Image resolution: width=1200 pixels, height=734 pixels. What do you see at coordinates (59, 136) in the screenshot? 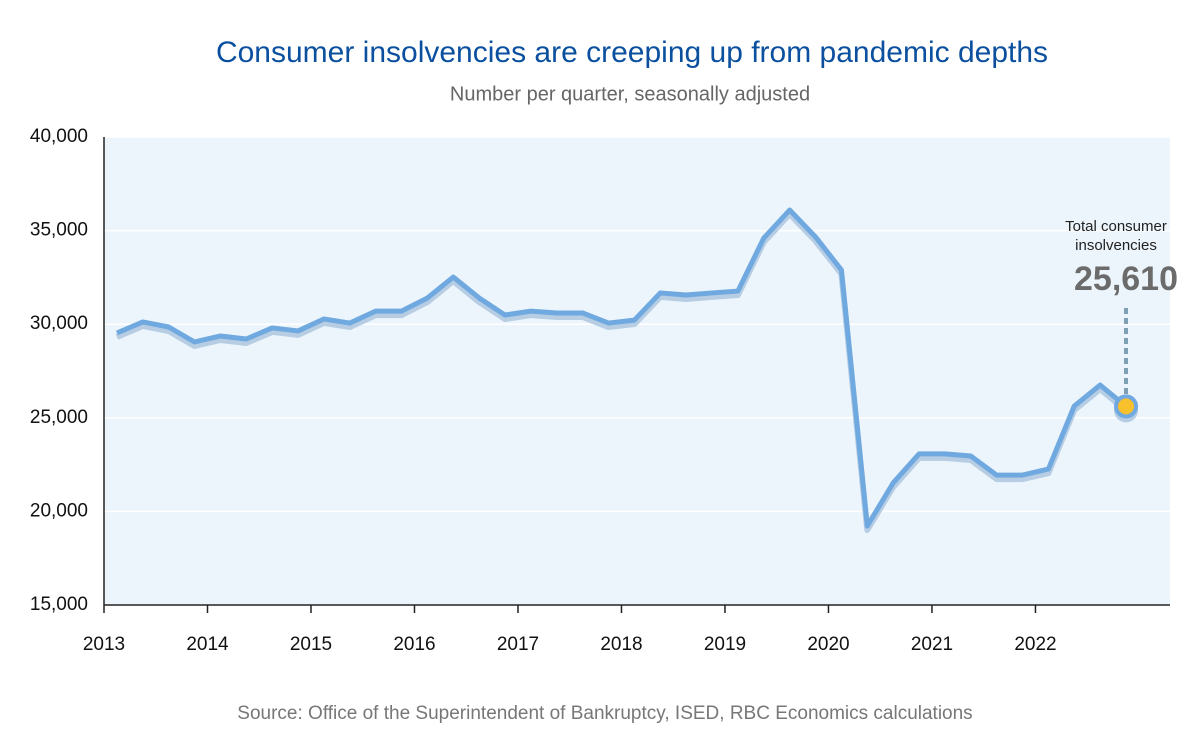
I see `y-tick-label: 40,000` at bounding box center [59, 136].